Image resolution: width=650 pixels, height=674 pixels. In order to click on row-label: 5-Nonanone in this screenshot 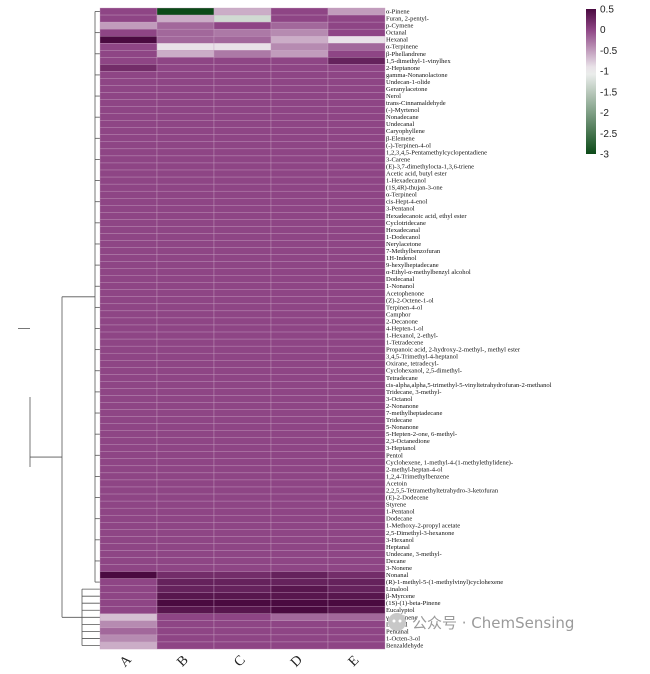, I will do `click(402, 427)`.